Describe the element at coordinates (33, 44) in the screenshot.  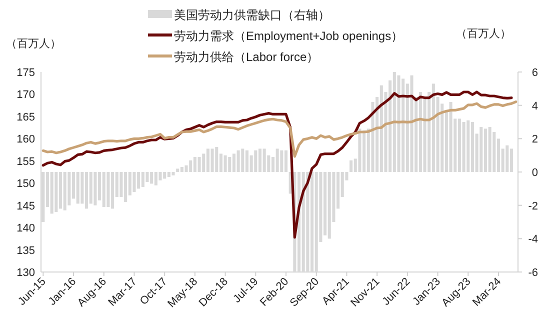
I see `y-axis-title: （百万人）` at that location.